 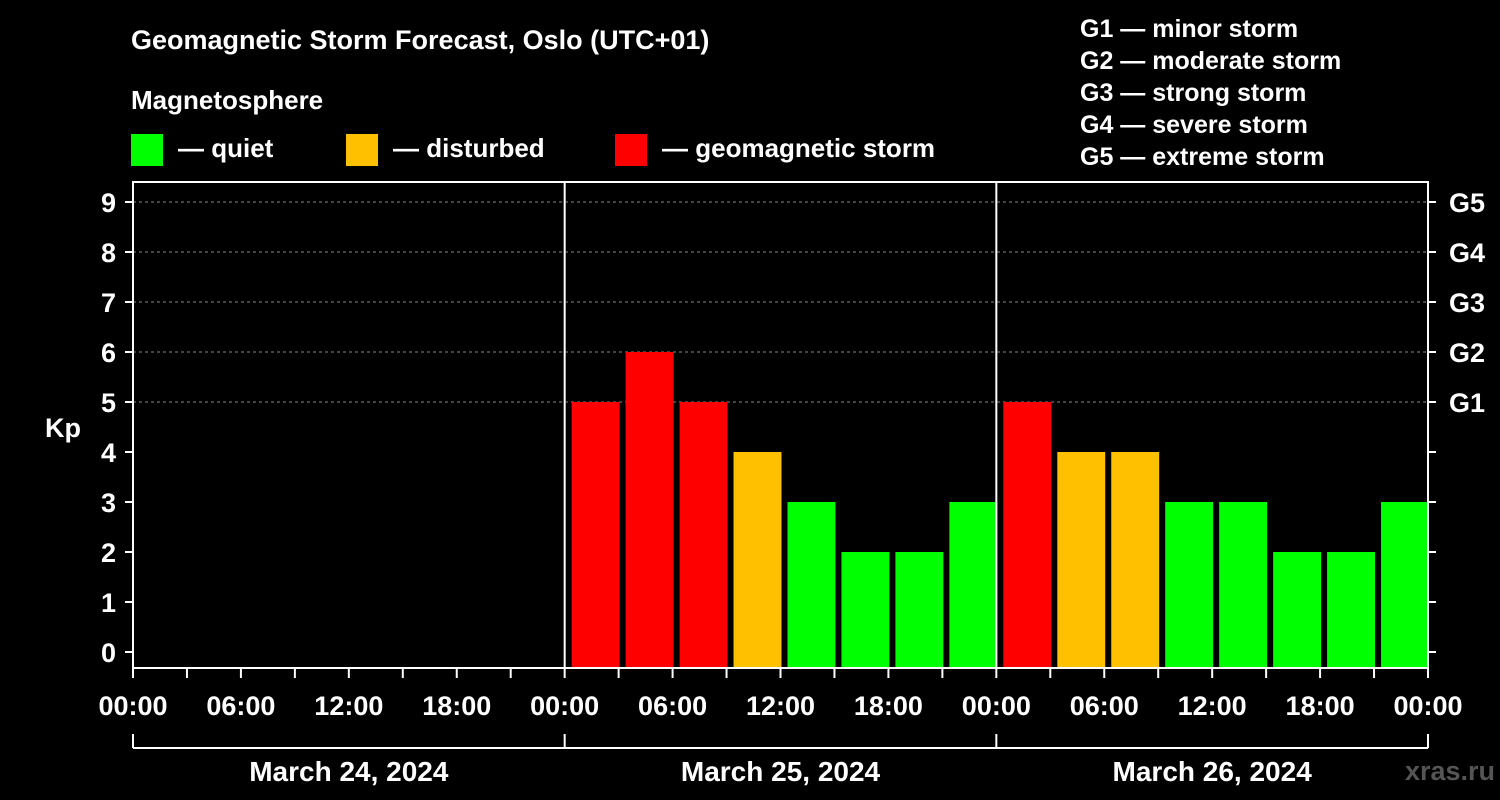 I want to click on y-tick-label: 9, so click(x=108, y=203).